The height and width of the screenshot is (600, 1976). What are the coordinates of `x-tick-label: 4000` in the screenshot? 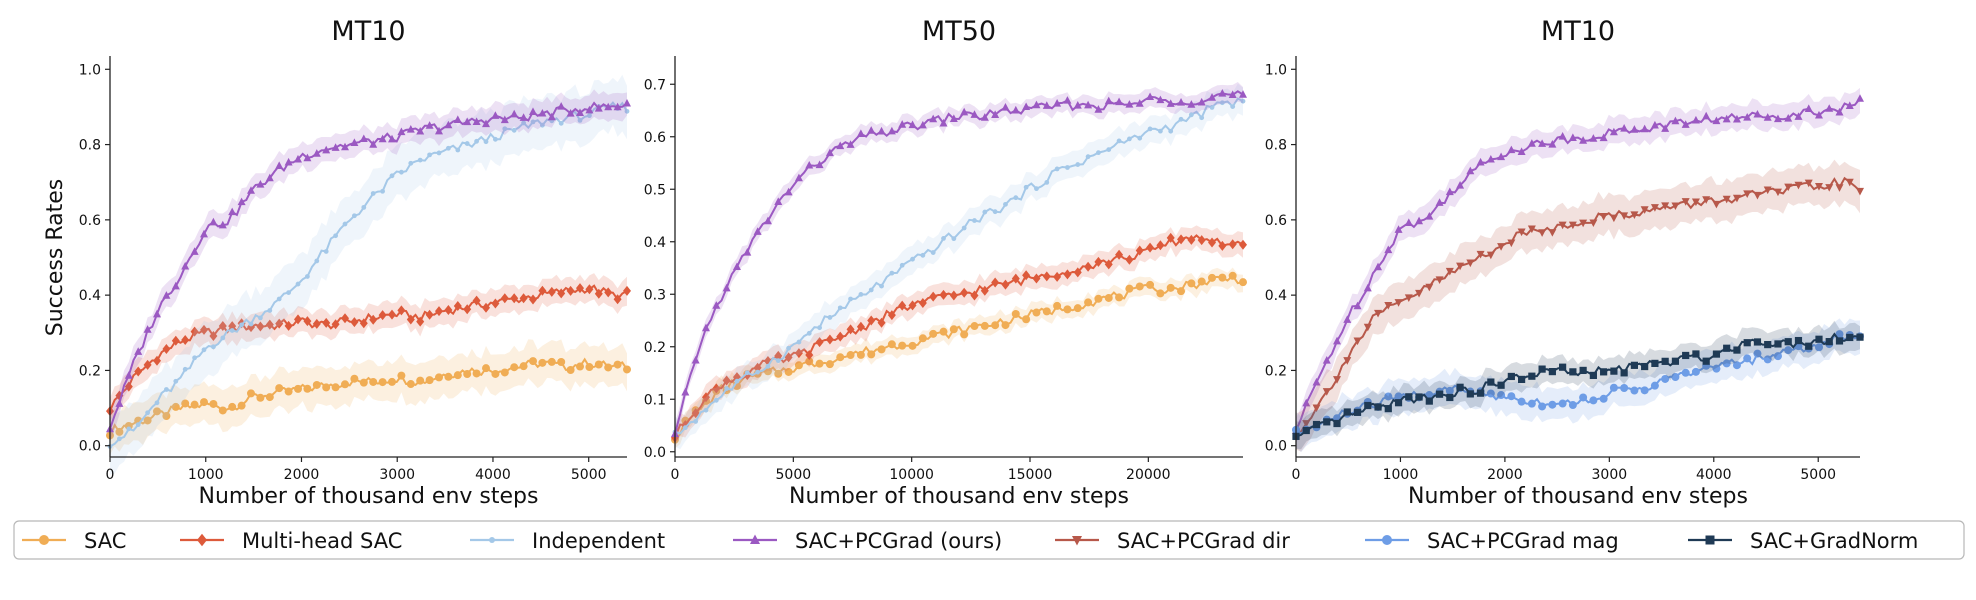 It's located at (493, 475).